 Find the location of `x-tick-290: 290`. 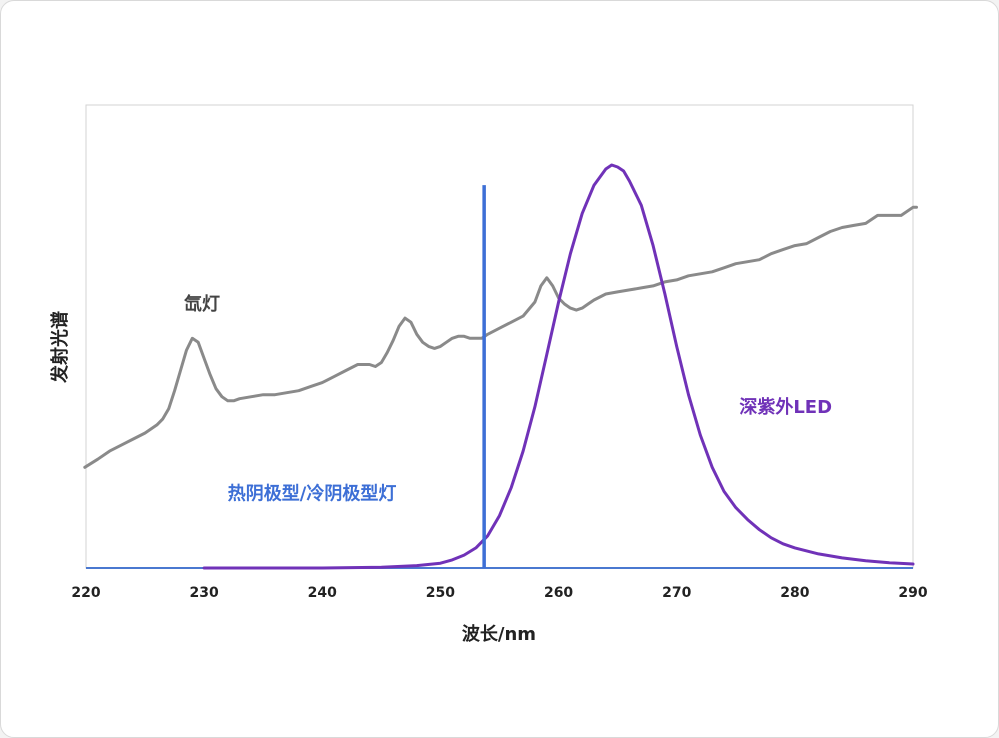

x-tick-290: 290 is located at coordinates (912, 593).